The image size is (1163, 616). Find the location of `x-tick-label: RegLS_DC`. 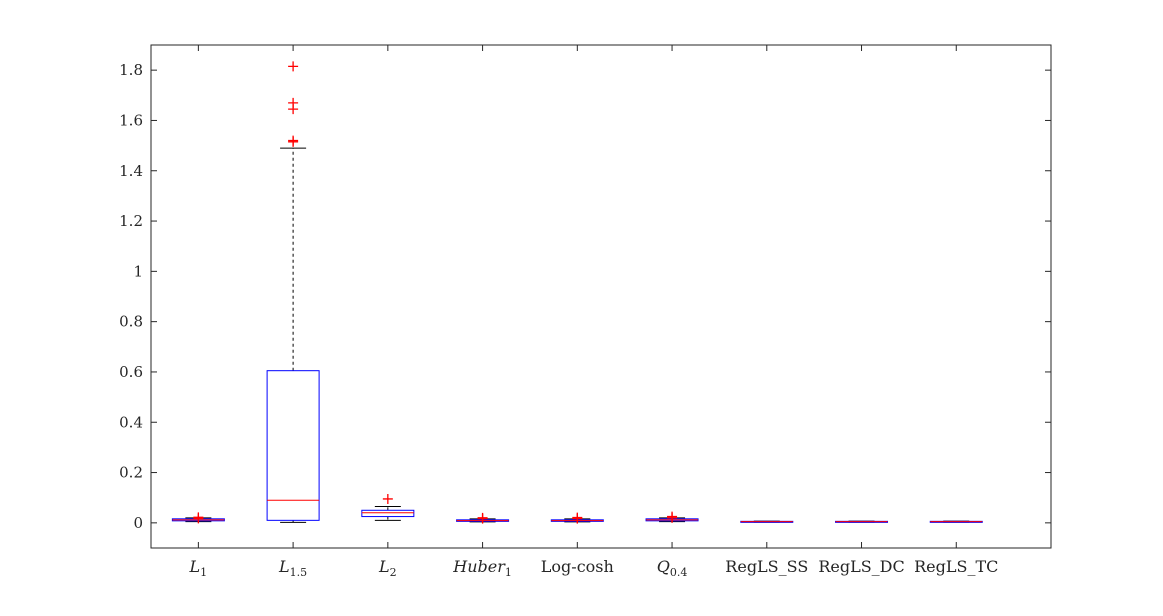

x-tick-label: RegLS_DC is located at coordinates (861, 566).